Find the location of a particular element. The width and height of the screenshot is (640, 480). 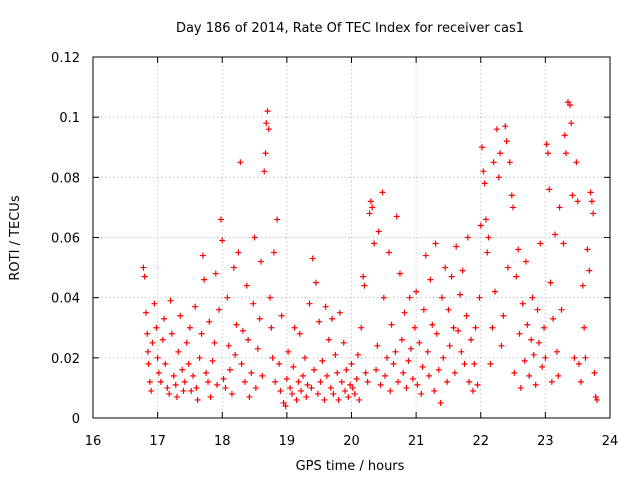

x-tick-label: 21 is located at coordinates (416, 441).